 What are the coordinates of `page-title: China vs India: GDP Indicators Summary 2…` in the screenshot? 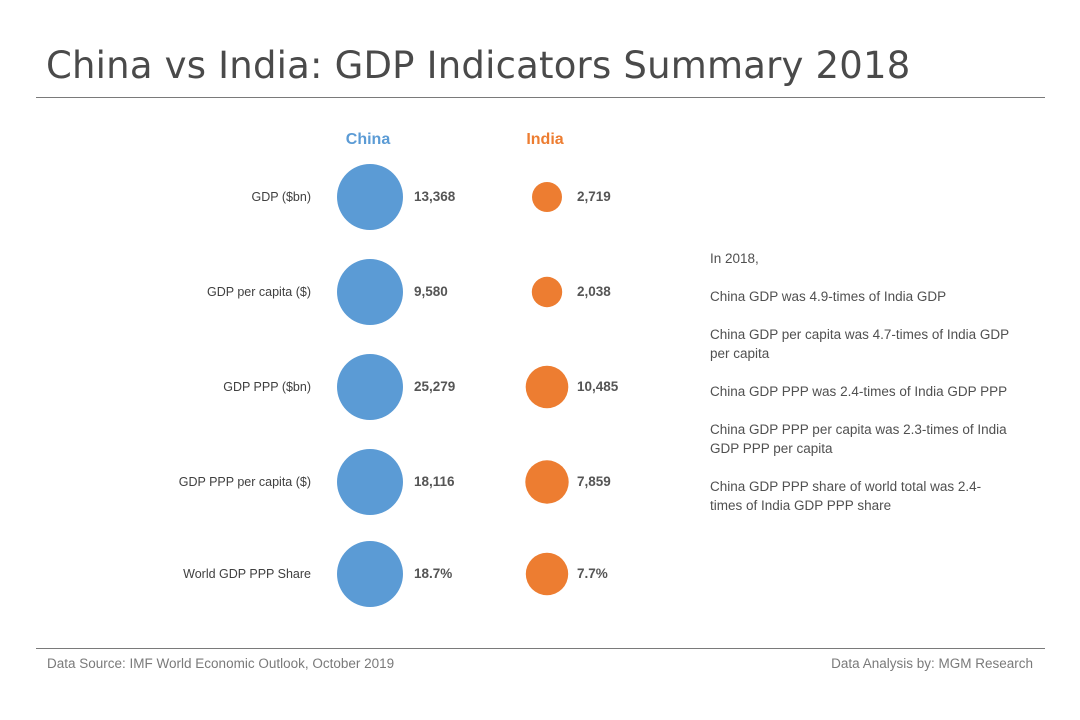 It's located at (478, 65).